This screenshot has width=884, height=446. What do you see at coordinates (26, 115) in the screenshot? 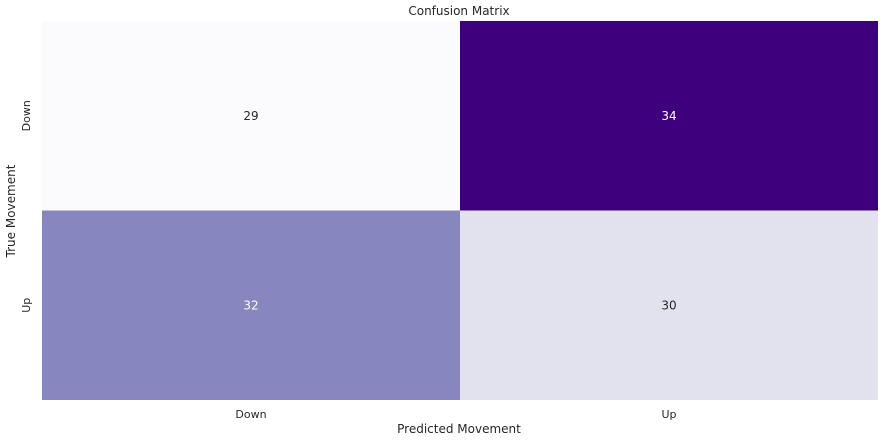
I see `y-tick-label-0: Down` at bounding box center [26, 115].